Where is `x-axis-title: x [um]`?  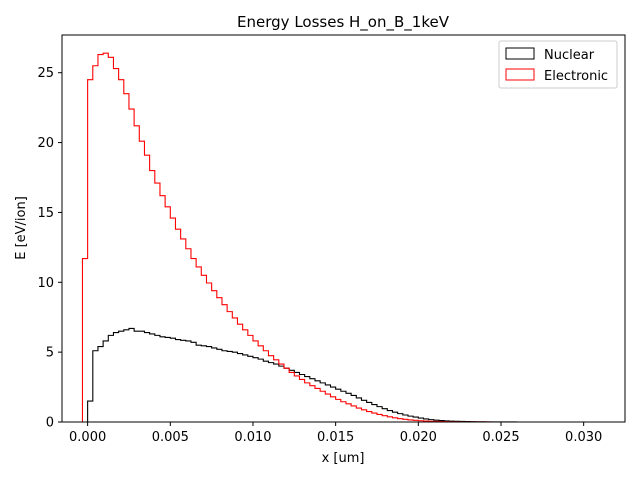 x-axis-title: x [um] is located at coordinates (343, 458).